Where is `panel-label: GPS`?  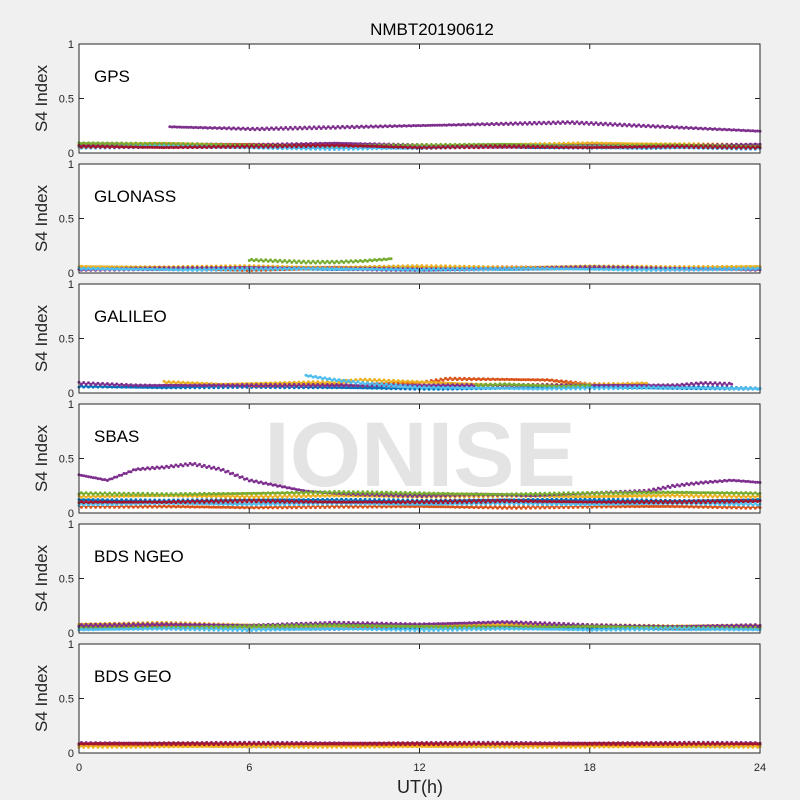 panel-label: GPS is located at coordinates (112, 76).